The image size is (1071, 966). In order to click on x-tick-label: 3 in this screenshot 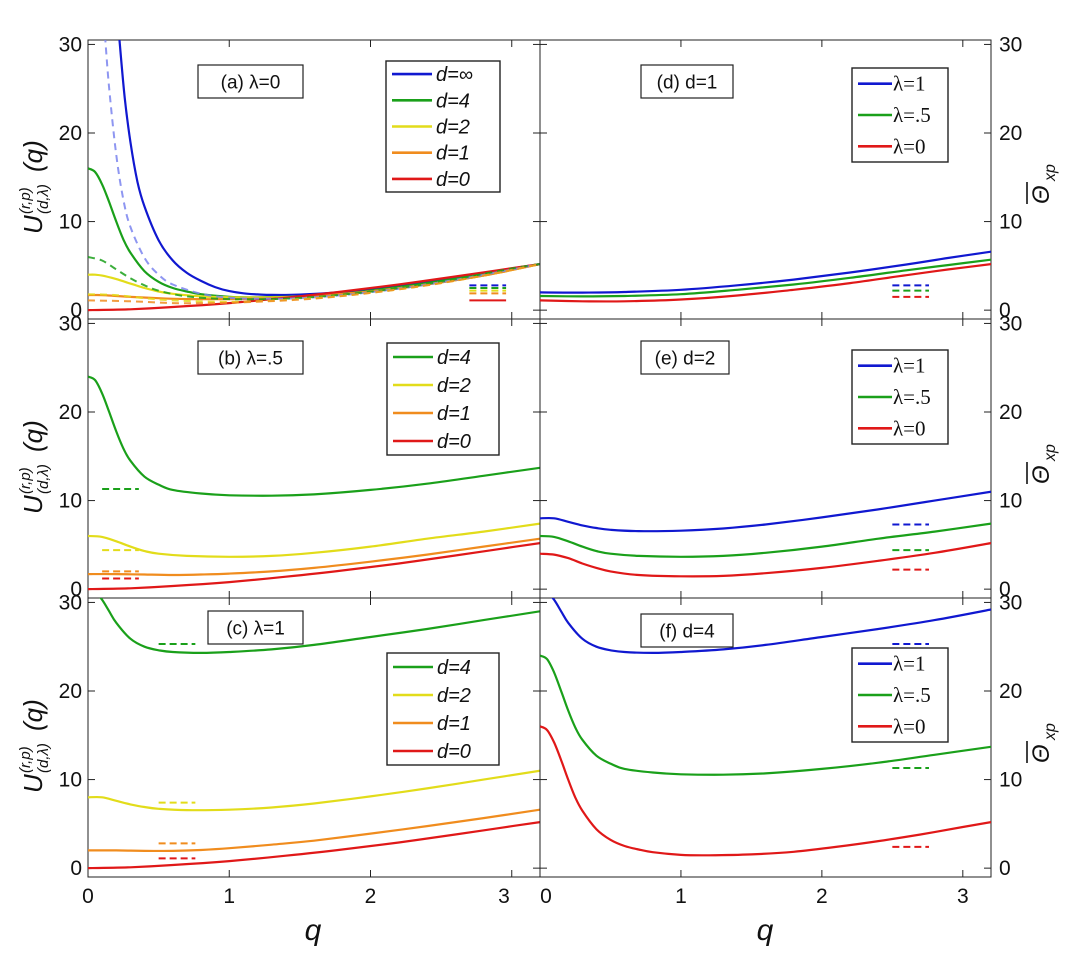, I will do `click(504, 896)`.